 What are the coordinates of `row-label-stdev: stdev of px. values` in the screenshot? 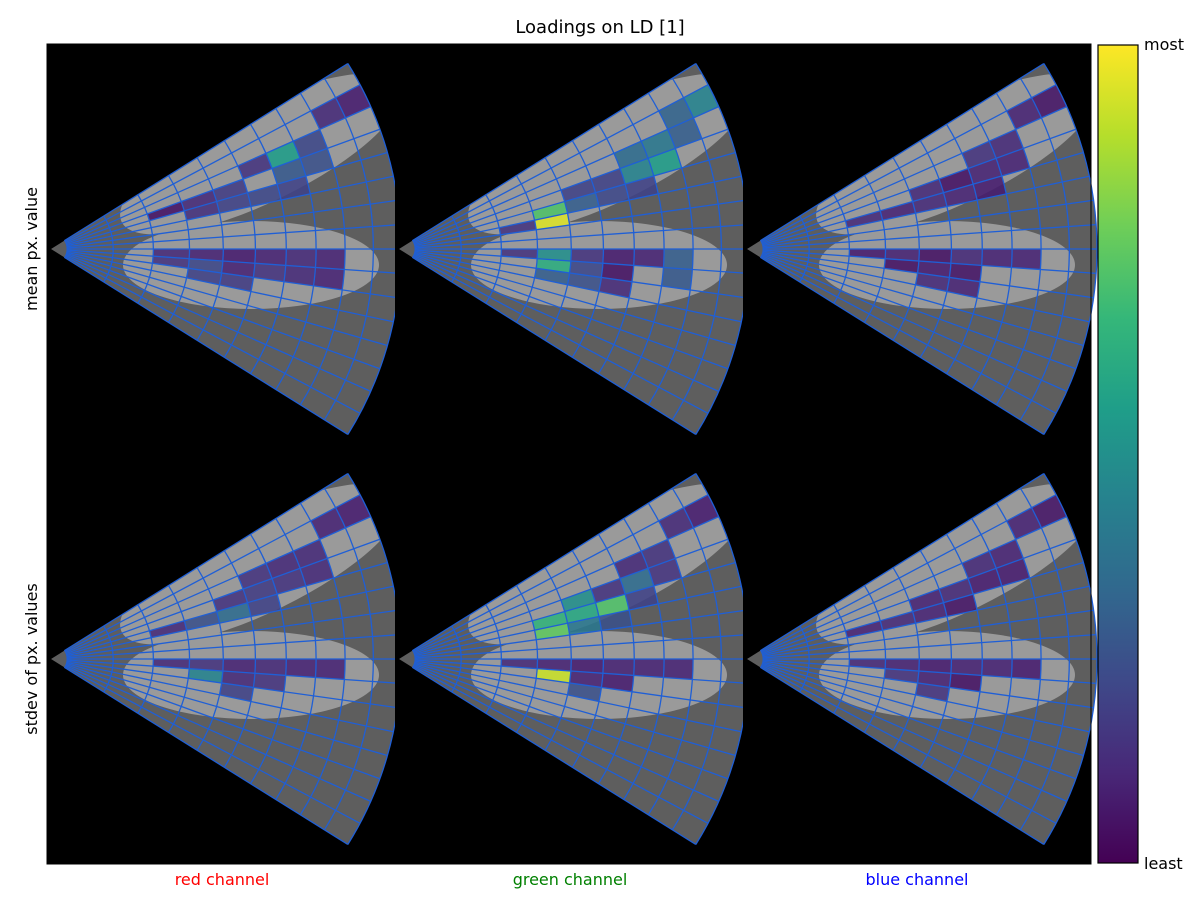 It's located at (31, 659).